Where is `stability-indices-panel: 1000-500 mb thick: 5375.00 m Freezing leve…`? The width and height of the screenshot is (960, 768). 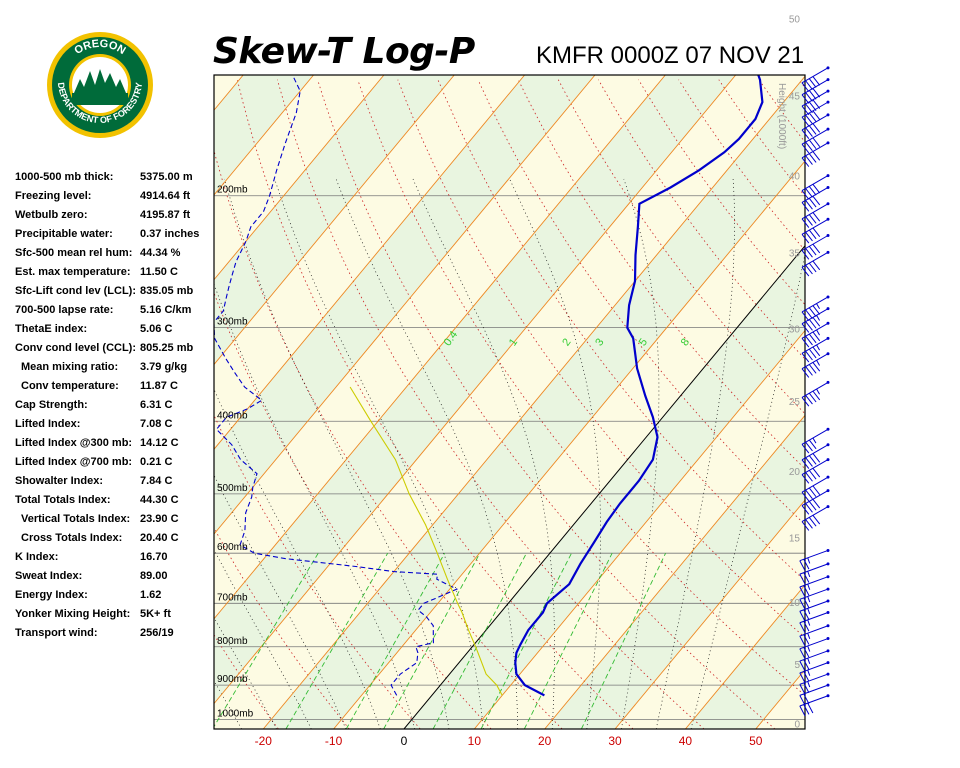 stability-indices-panel: 1000-500 mb thick: 5375.00 m Freezing leve… is located at coordinates (115, 405).